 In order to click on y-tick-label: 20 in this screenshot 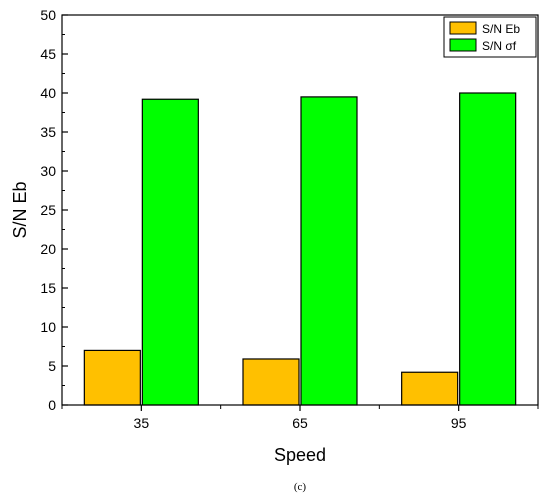, I will do `click(48, 249)`.